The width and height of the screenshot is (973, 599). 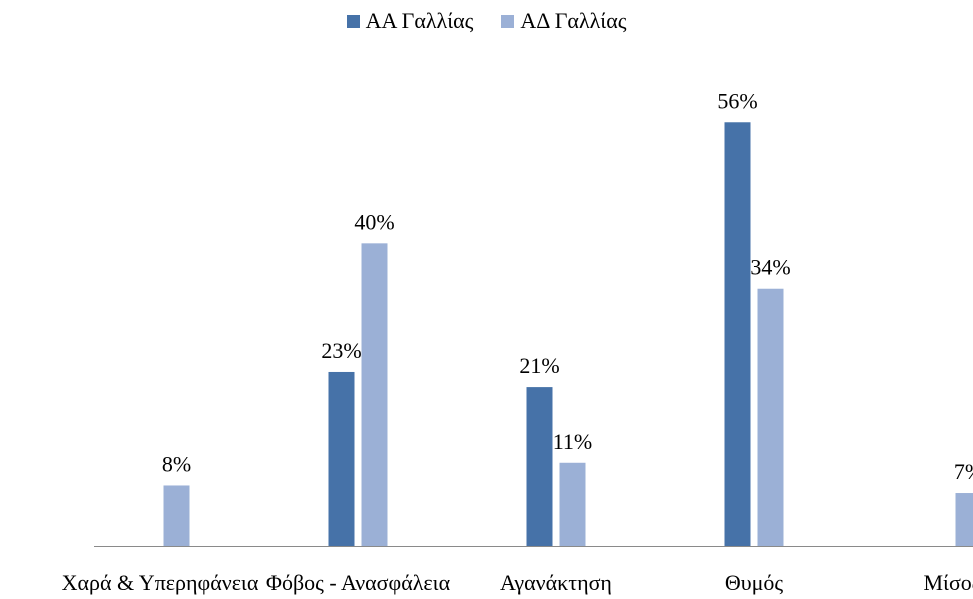 What do you see at coordinates (556, 582) in the screenshot?
I see `category-label-3: Αγανάκτηση` at bounding box center [556, 582].